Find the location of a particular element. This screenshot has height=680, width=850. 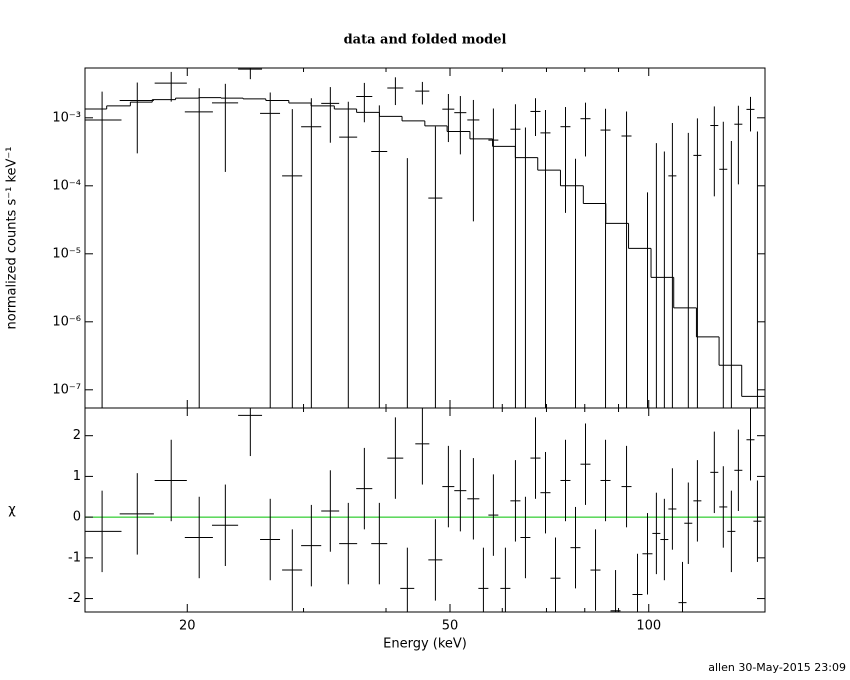

y-tick-label: 10⁻⁷ is located at coordinates (66, 389).